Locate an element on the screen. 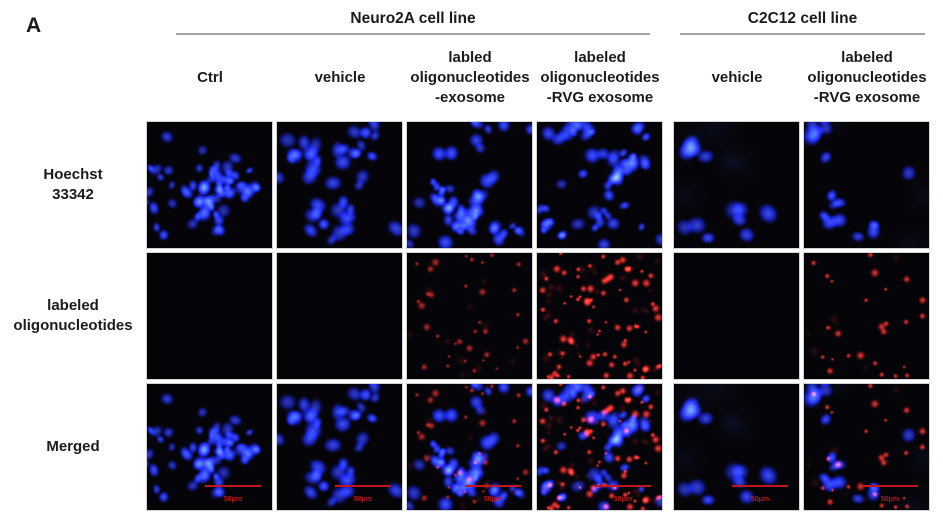  row-label-merged: Merged is located at coordinates (73, 446).